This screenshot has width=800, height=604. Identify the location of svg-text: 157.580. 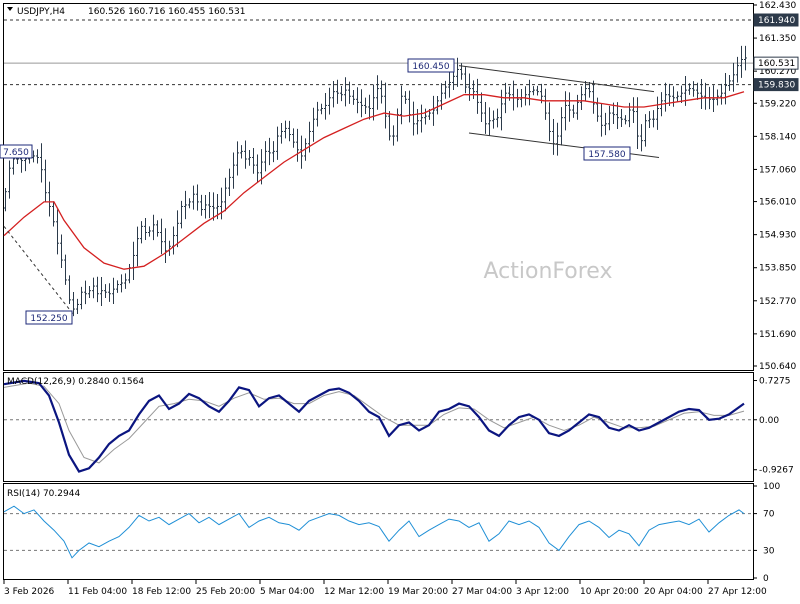
(606, 155).